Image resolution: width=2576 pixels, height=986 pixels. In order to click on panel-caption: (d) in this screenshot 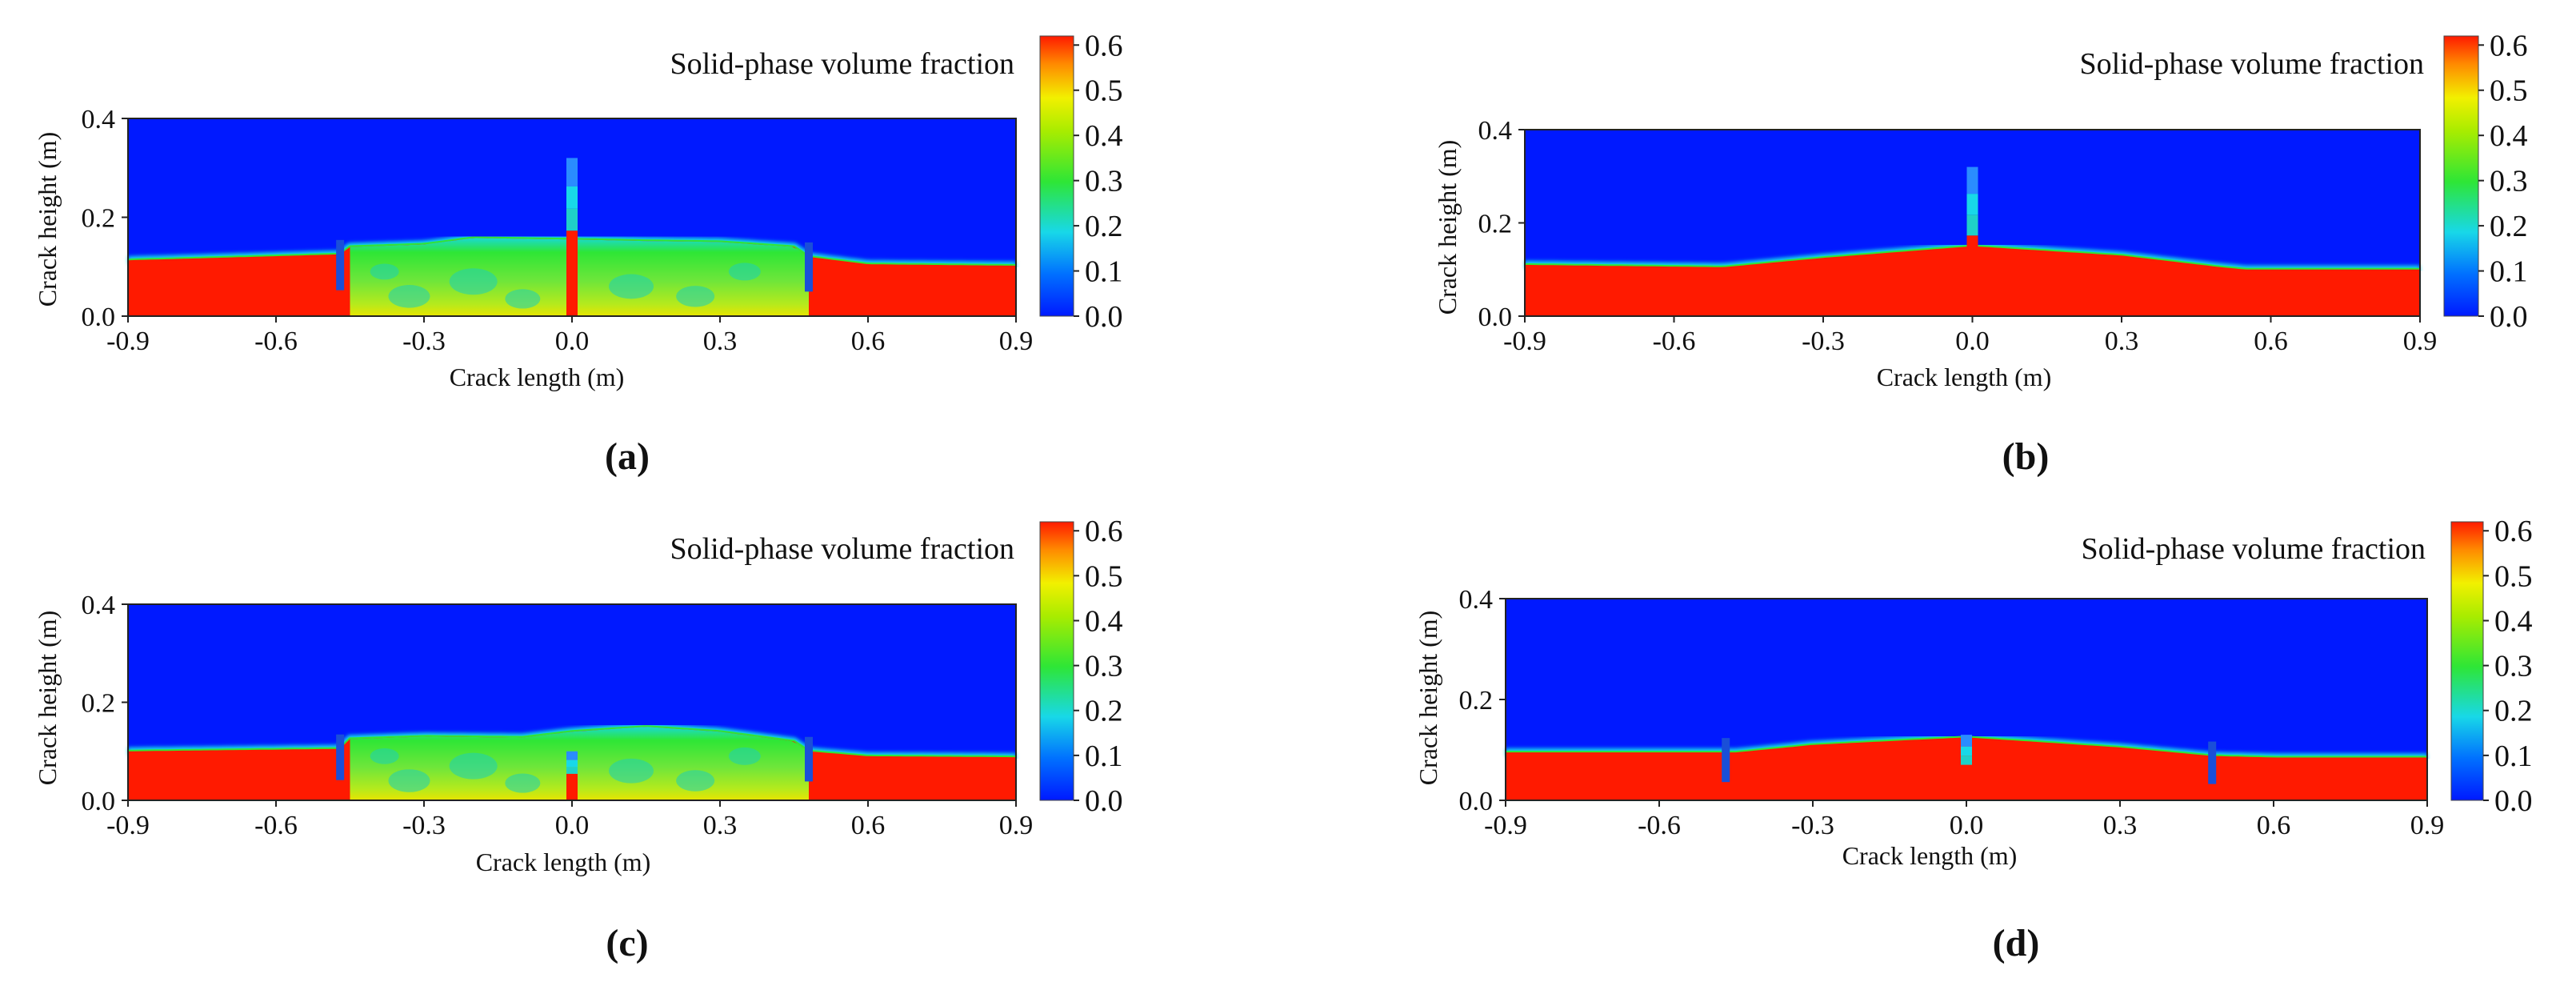, I will do `click(2016, 943)`.